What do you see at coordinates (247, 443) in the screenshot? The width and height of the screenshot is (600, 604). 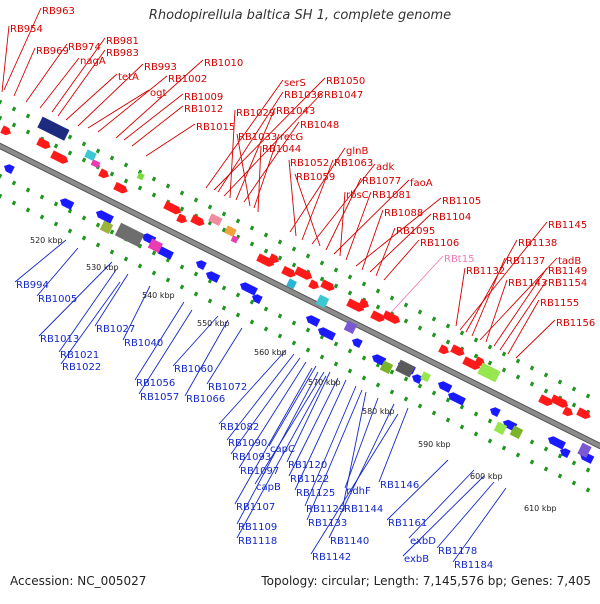 I see `reverse-gene-label: RB1090` at bounding box center [247, 443].